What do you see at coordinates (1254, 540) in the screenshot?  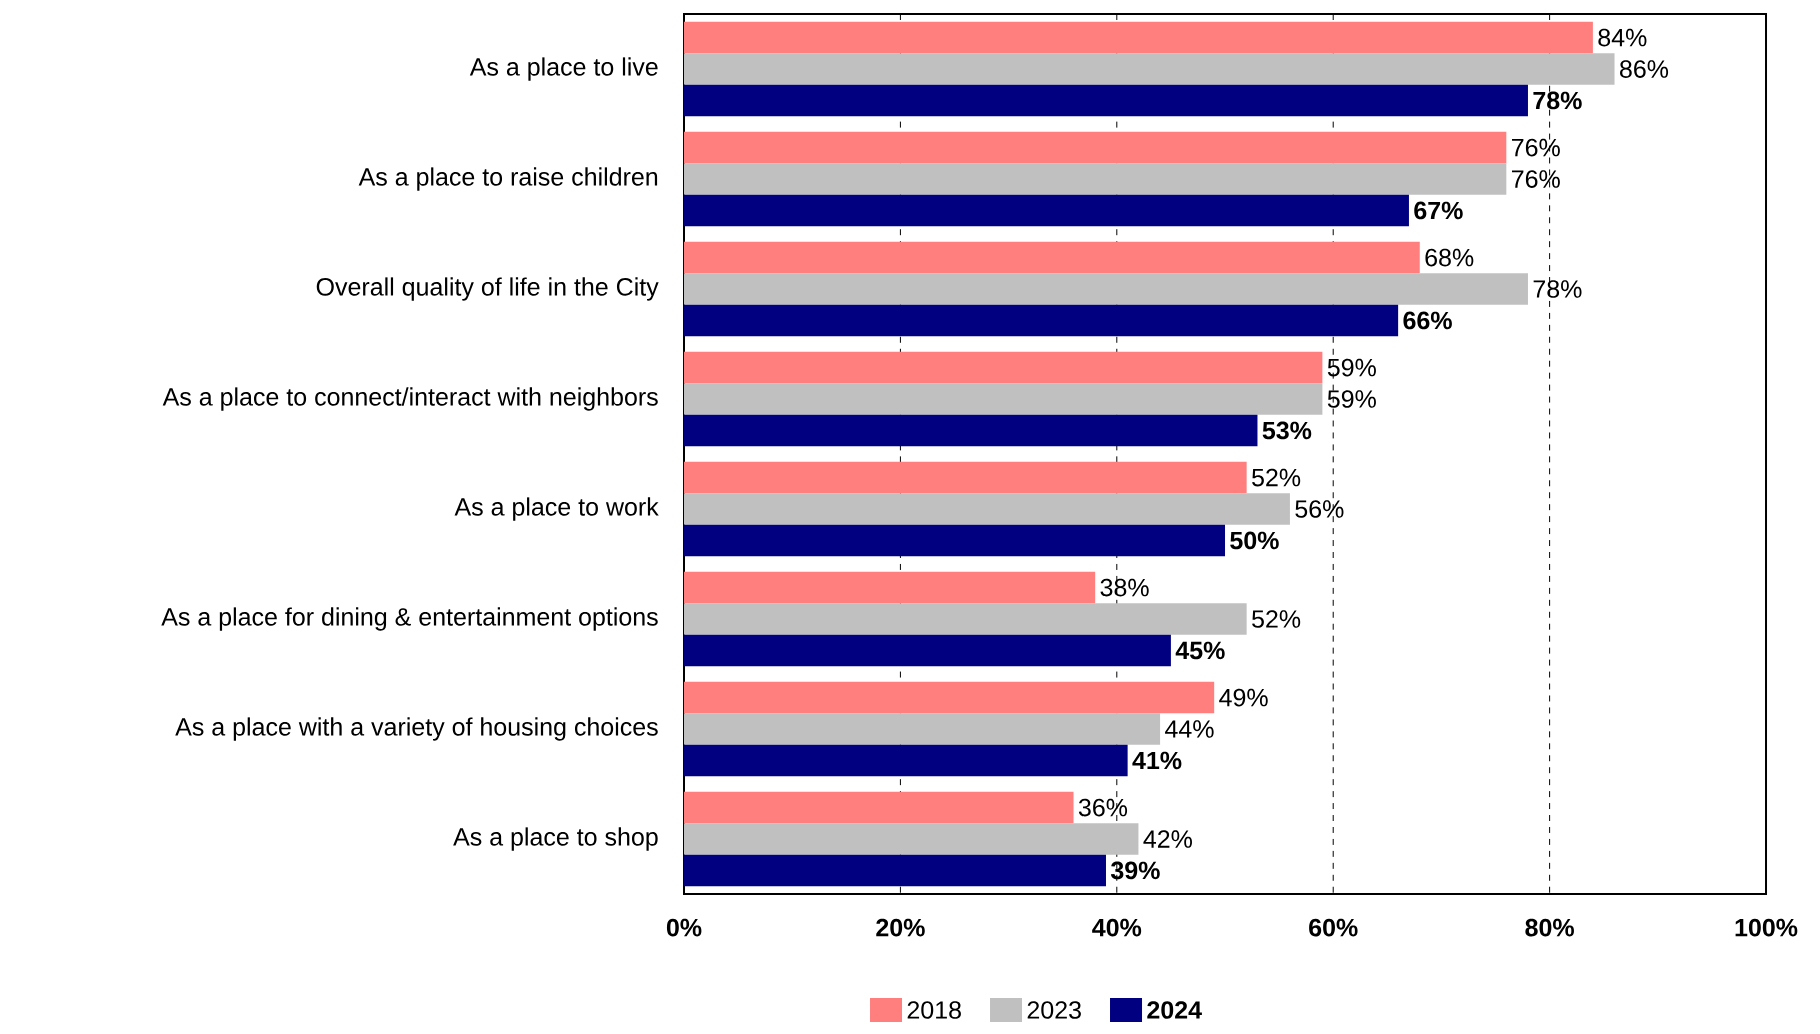 I see `data-label: 50%` at bounding box center [1254, 540].